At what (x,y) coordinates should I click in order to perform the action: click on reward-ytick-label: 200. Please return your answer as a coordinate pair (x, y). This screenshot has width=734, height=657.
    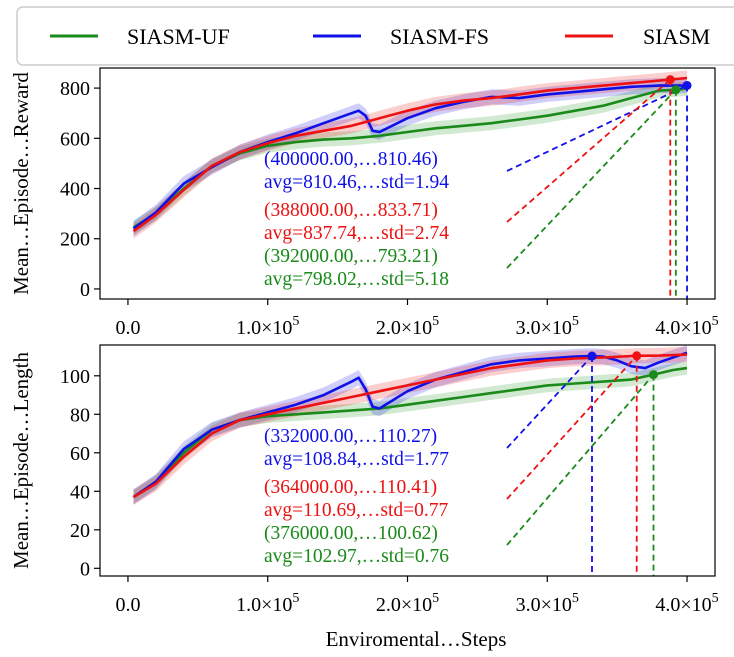
    Looking at the image, I should click on (75, 240).